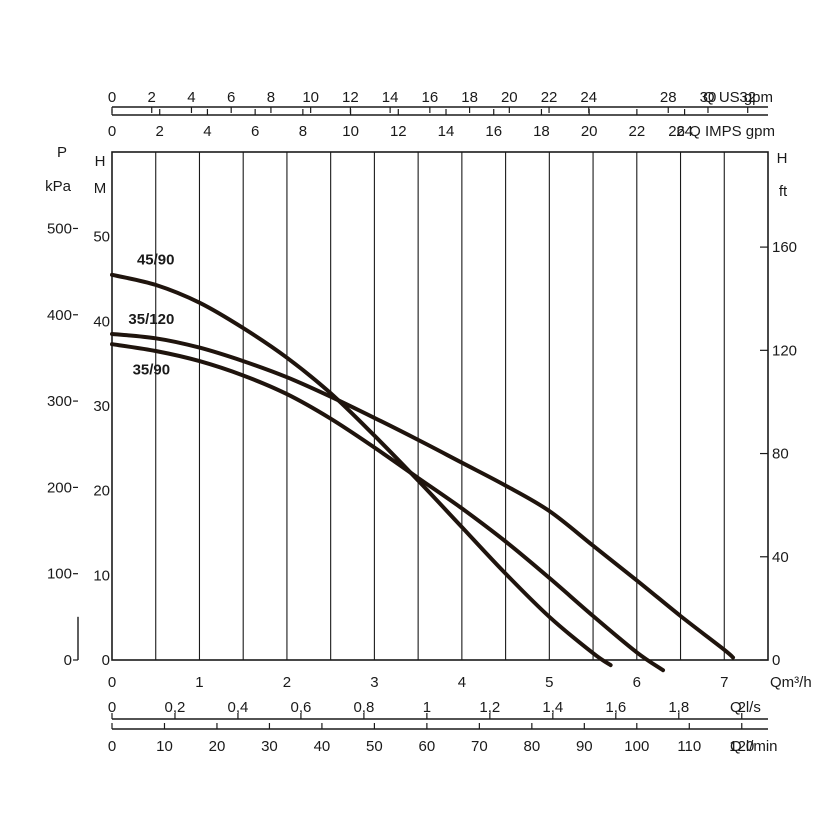 This screenshot has height=840, width=840. I want to click on secondary-axis-unit-label: Q US gpm, so click(738, 97).